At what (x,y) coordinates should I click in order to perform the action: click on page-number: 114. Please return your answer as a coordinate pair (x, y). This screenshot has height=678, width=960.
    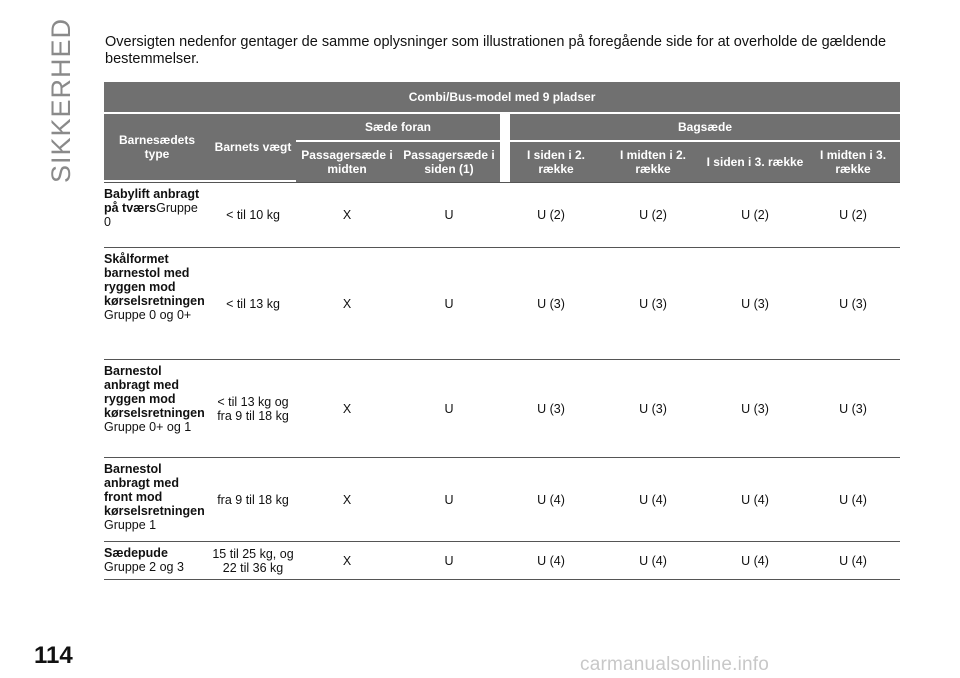
    Looking at the image, I should click on (53, 655).